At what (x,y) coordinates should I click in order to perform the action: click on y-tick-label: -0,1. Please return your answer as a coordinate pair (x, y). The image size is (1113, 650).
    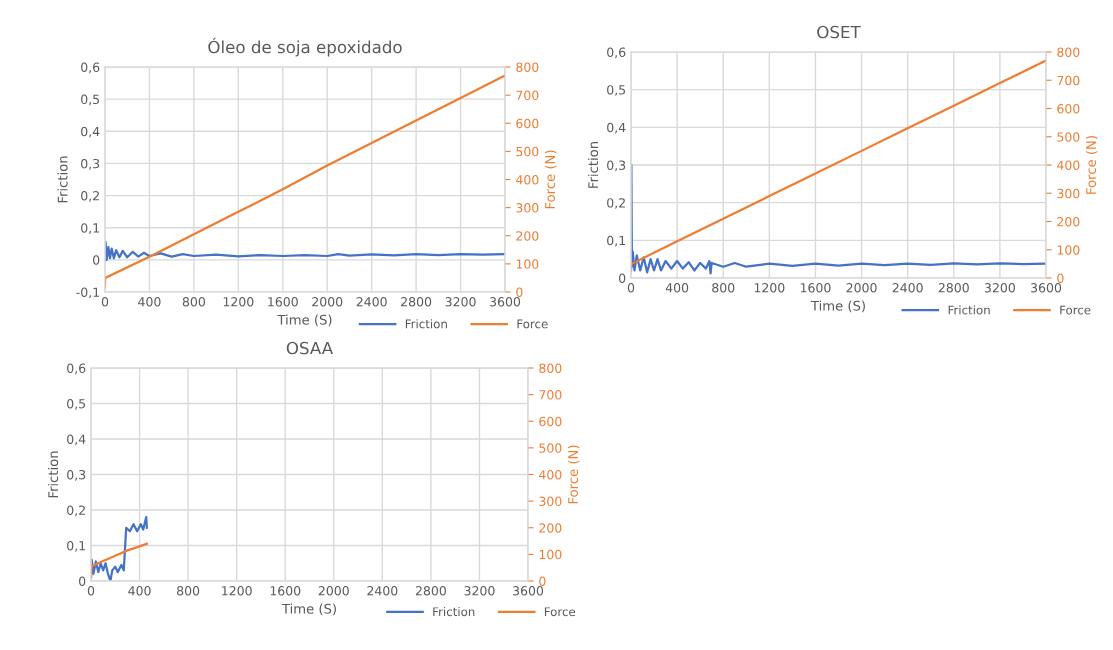
    Looking at the image, I should click on (87, 293).